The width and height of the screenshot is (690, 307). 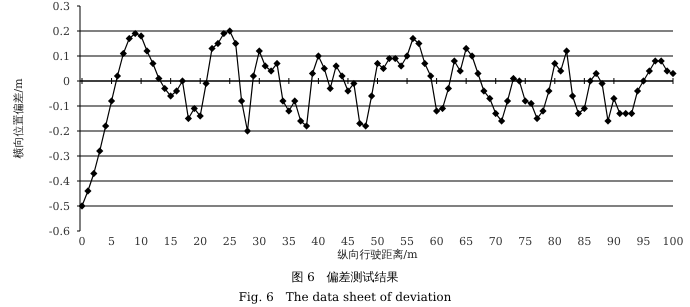 I want to click on x-tick-label: 65, so click(x=466, y=241).